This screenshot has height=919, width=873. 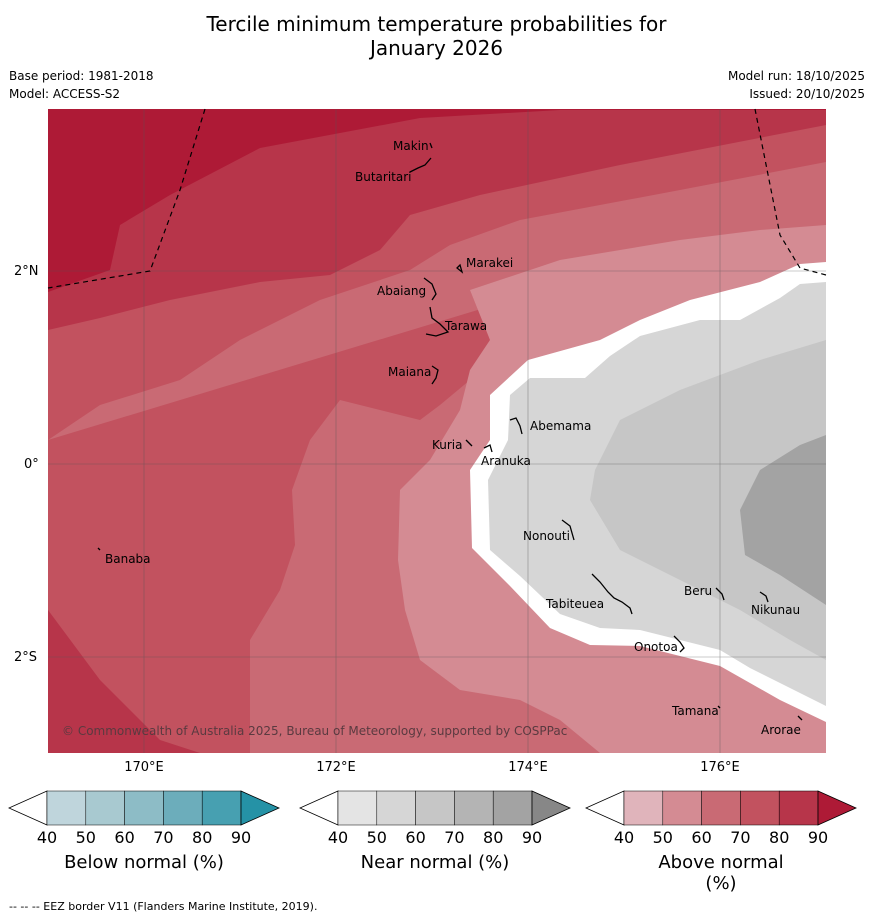 I want to click on colorbar-1-high-extend, so click(x=551, y=808).